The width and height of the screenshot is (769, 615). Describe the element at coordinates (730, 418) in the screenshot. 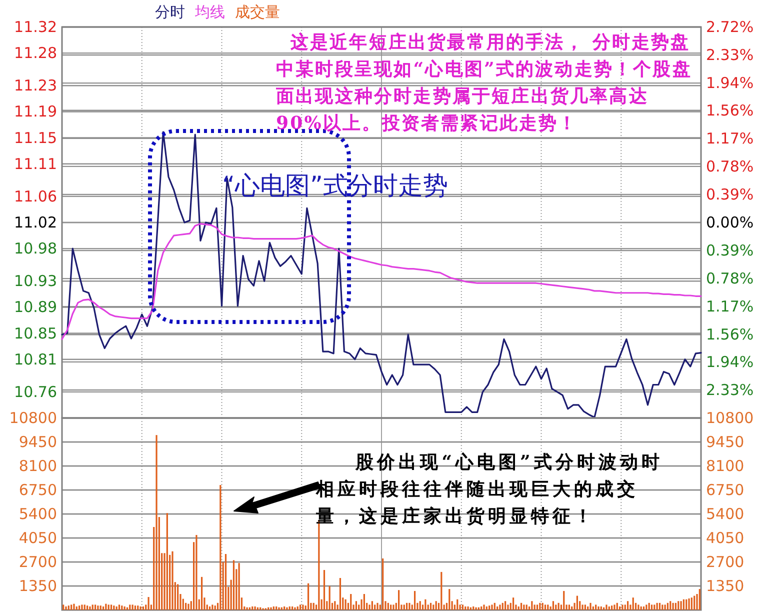

I see `y2-tick-label: 10800` at that location.